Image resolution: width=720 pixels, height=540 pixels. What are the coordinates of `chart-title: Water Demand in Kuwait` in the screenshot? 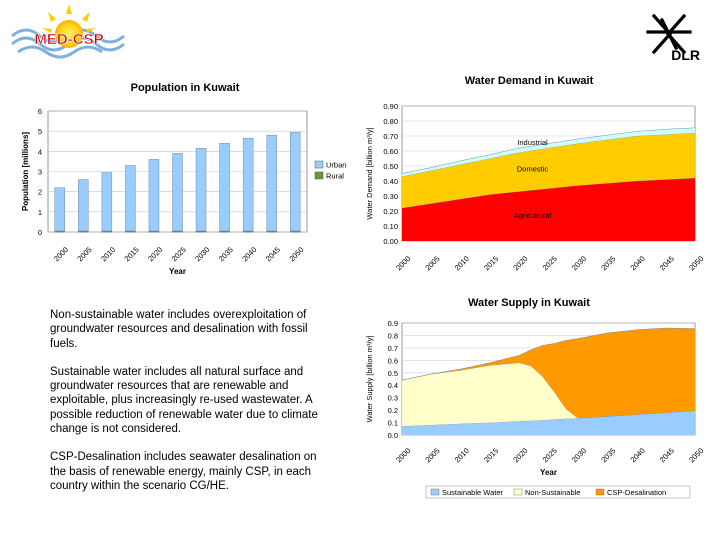 It's located at (529, 81).